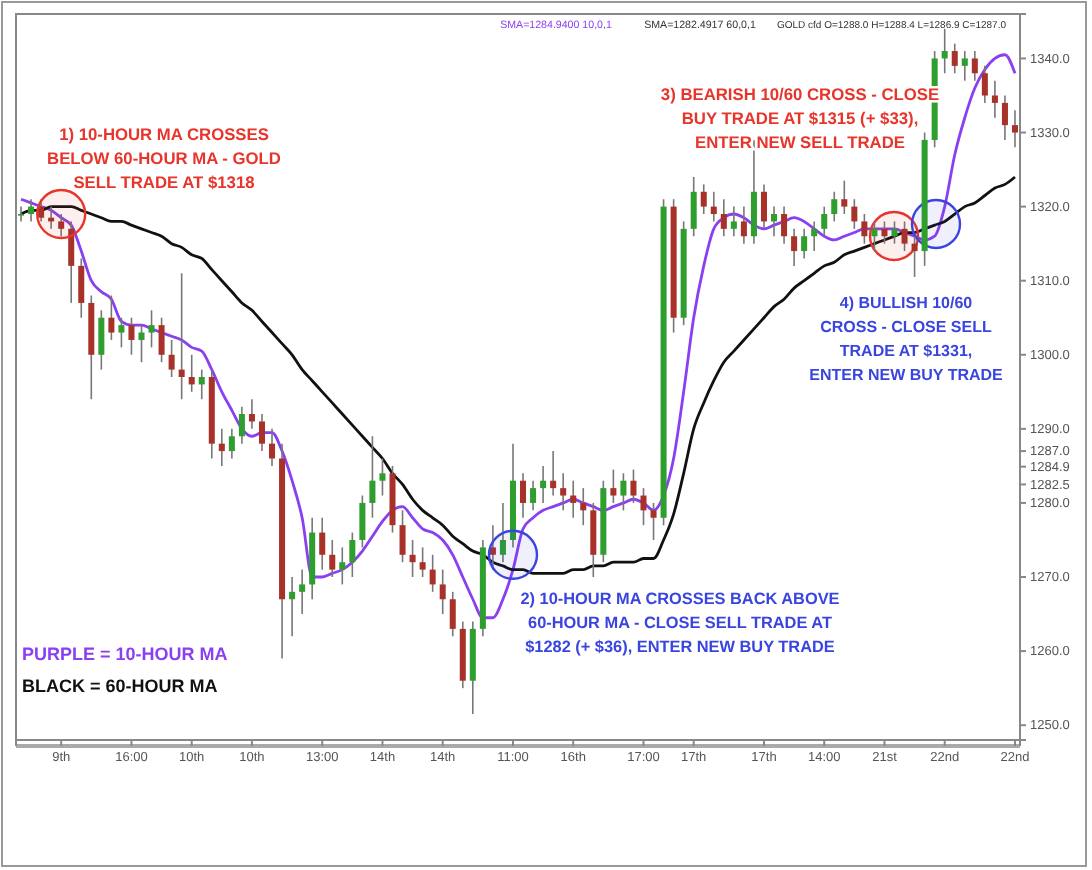  I want to click on annotation: 2) 10-HOUR MA CROSSES BACK ABOVE 60-HOUR MA - CLOSE SELL TRADE AT $1282 (+ $36), ENTER NEW BUY TRADE, so click(680, 623).